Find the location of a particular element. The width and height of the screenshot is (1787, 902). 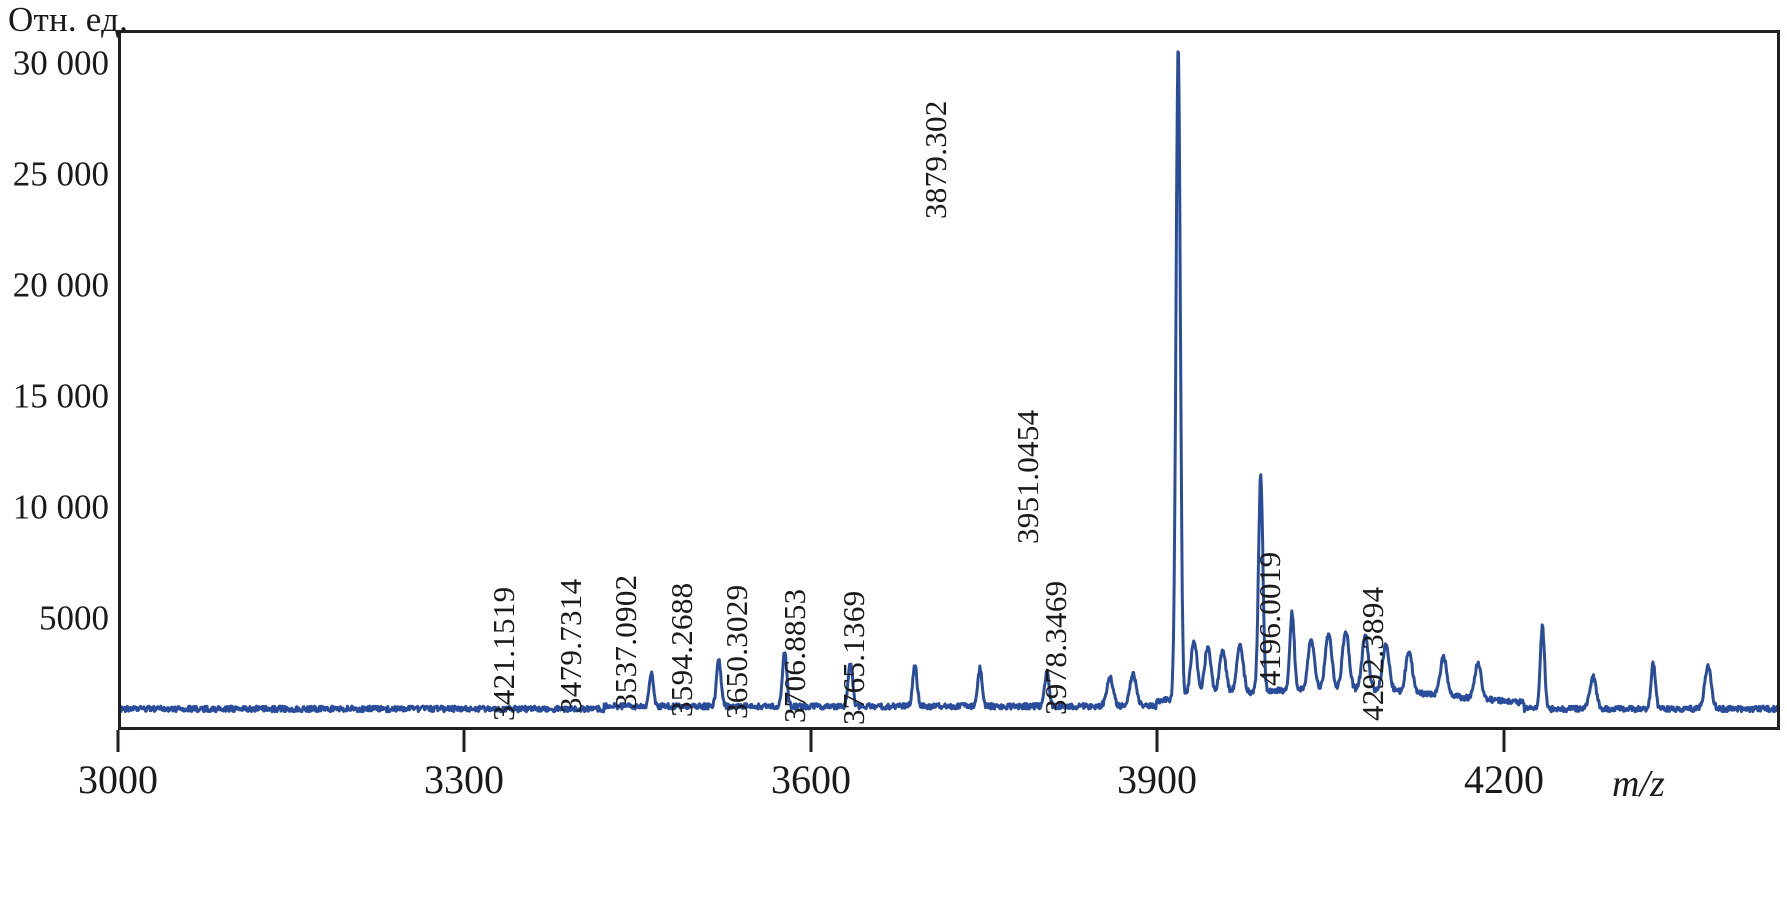

x-tick-label: 3900 is located at coordinates (1157, 779).